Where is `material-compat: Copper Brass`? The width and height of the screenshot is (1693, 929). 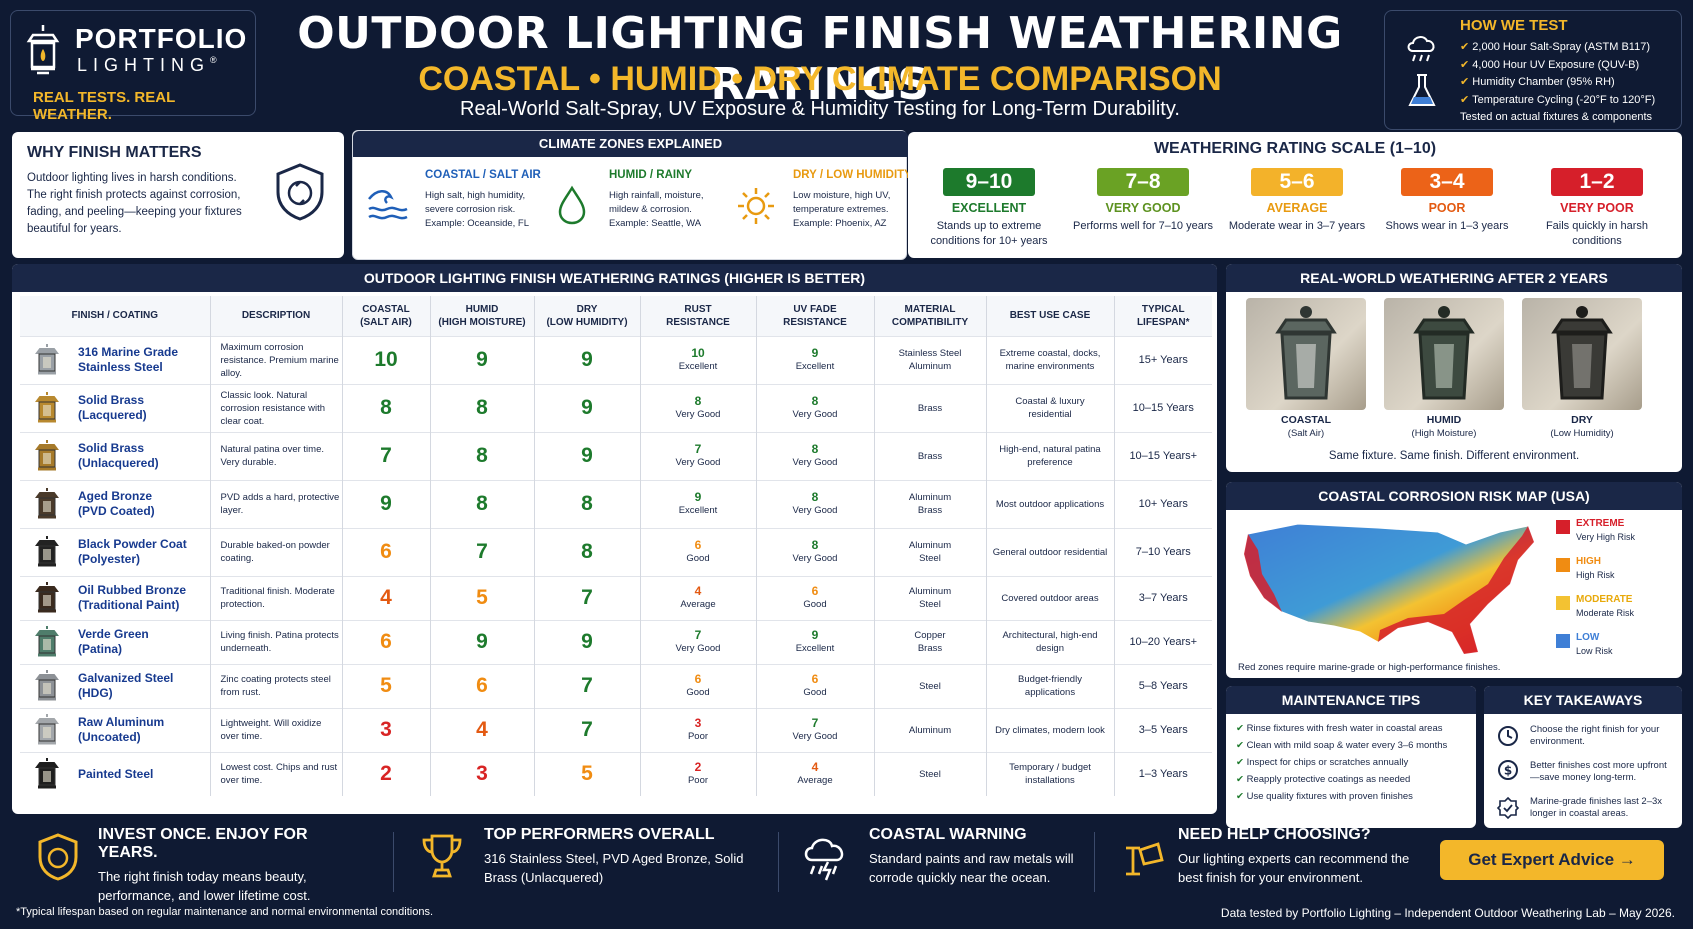
material-compat: Copper Brass is located at coordinates (929, 641).